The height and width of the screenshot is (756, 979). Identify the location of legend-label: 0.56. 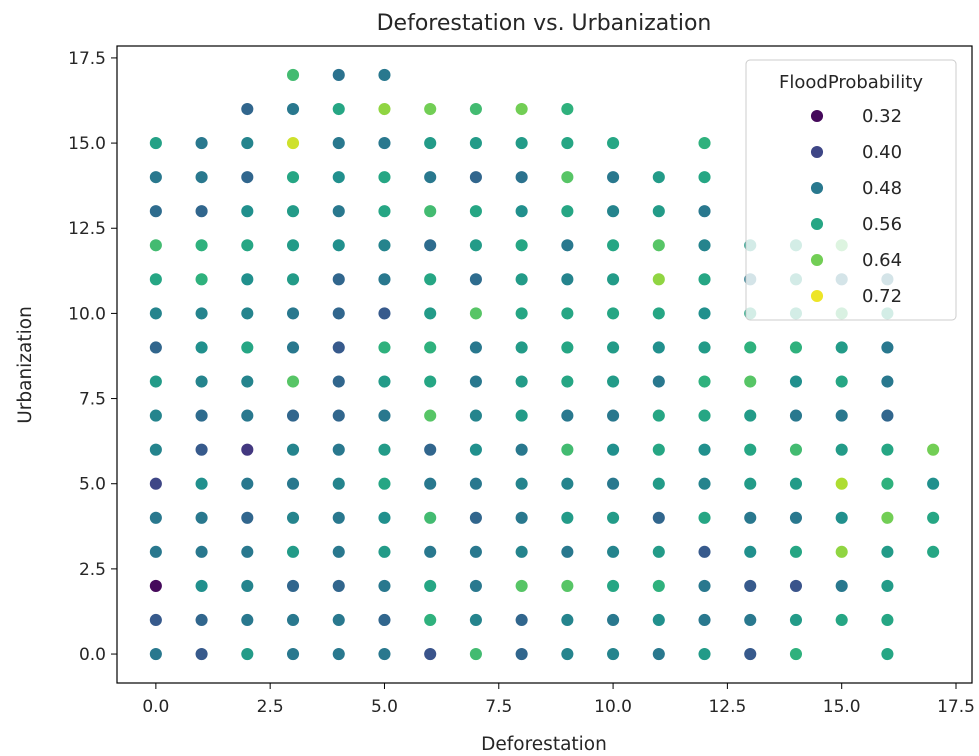
(882, 224).